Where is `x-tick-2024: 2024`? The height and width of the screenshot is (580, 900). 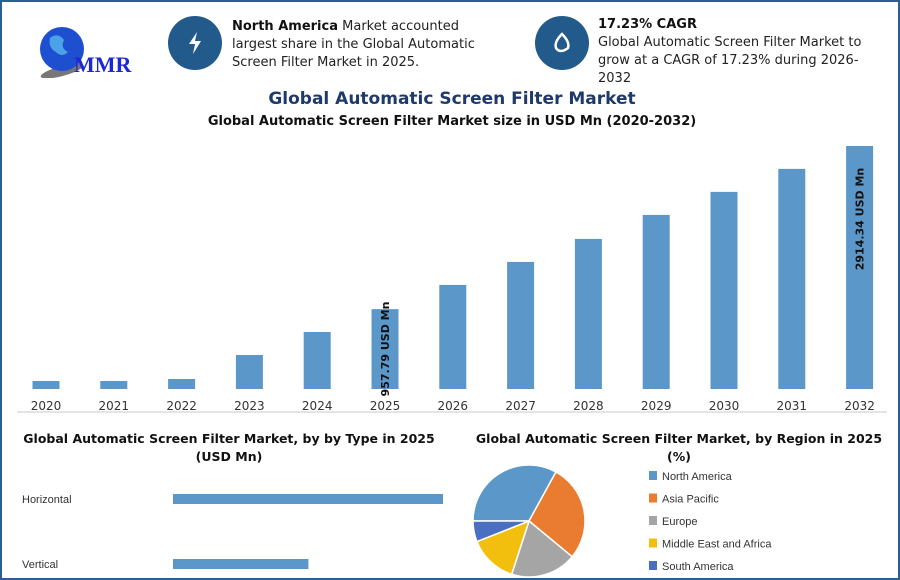 x-tick-2024: 2024 is located at coordinates (317, 406).